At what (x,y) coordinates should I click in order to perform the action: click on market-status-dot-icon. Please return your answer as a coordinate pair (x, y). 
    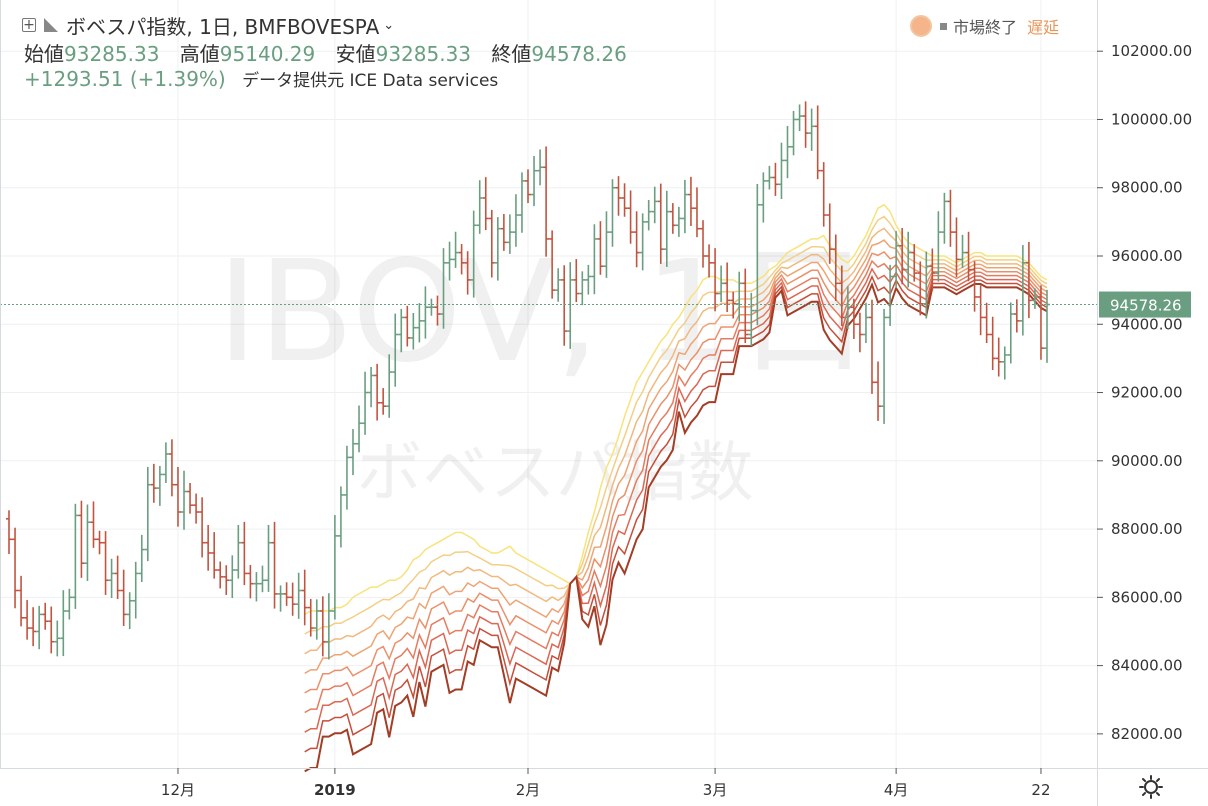
    Looking at the image, I should click on (921, 26).